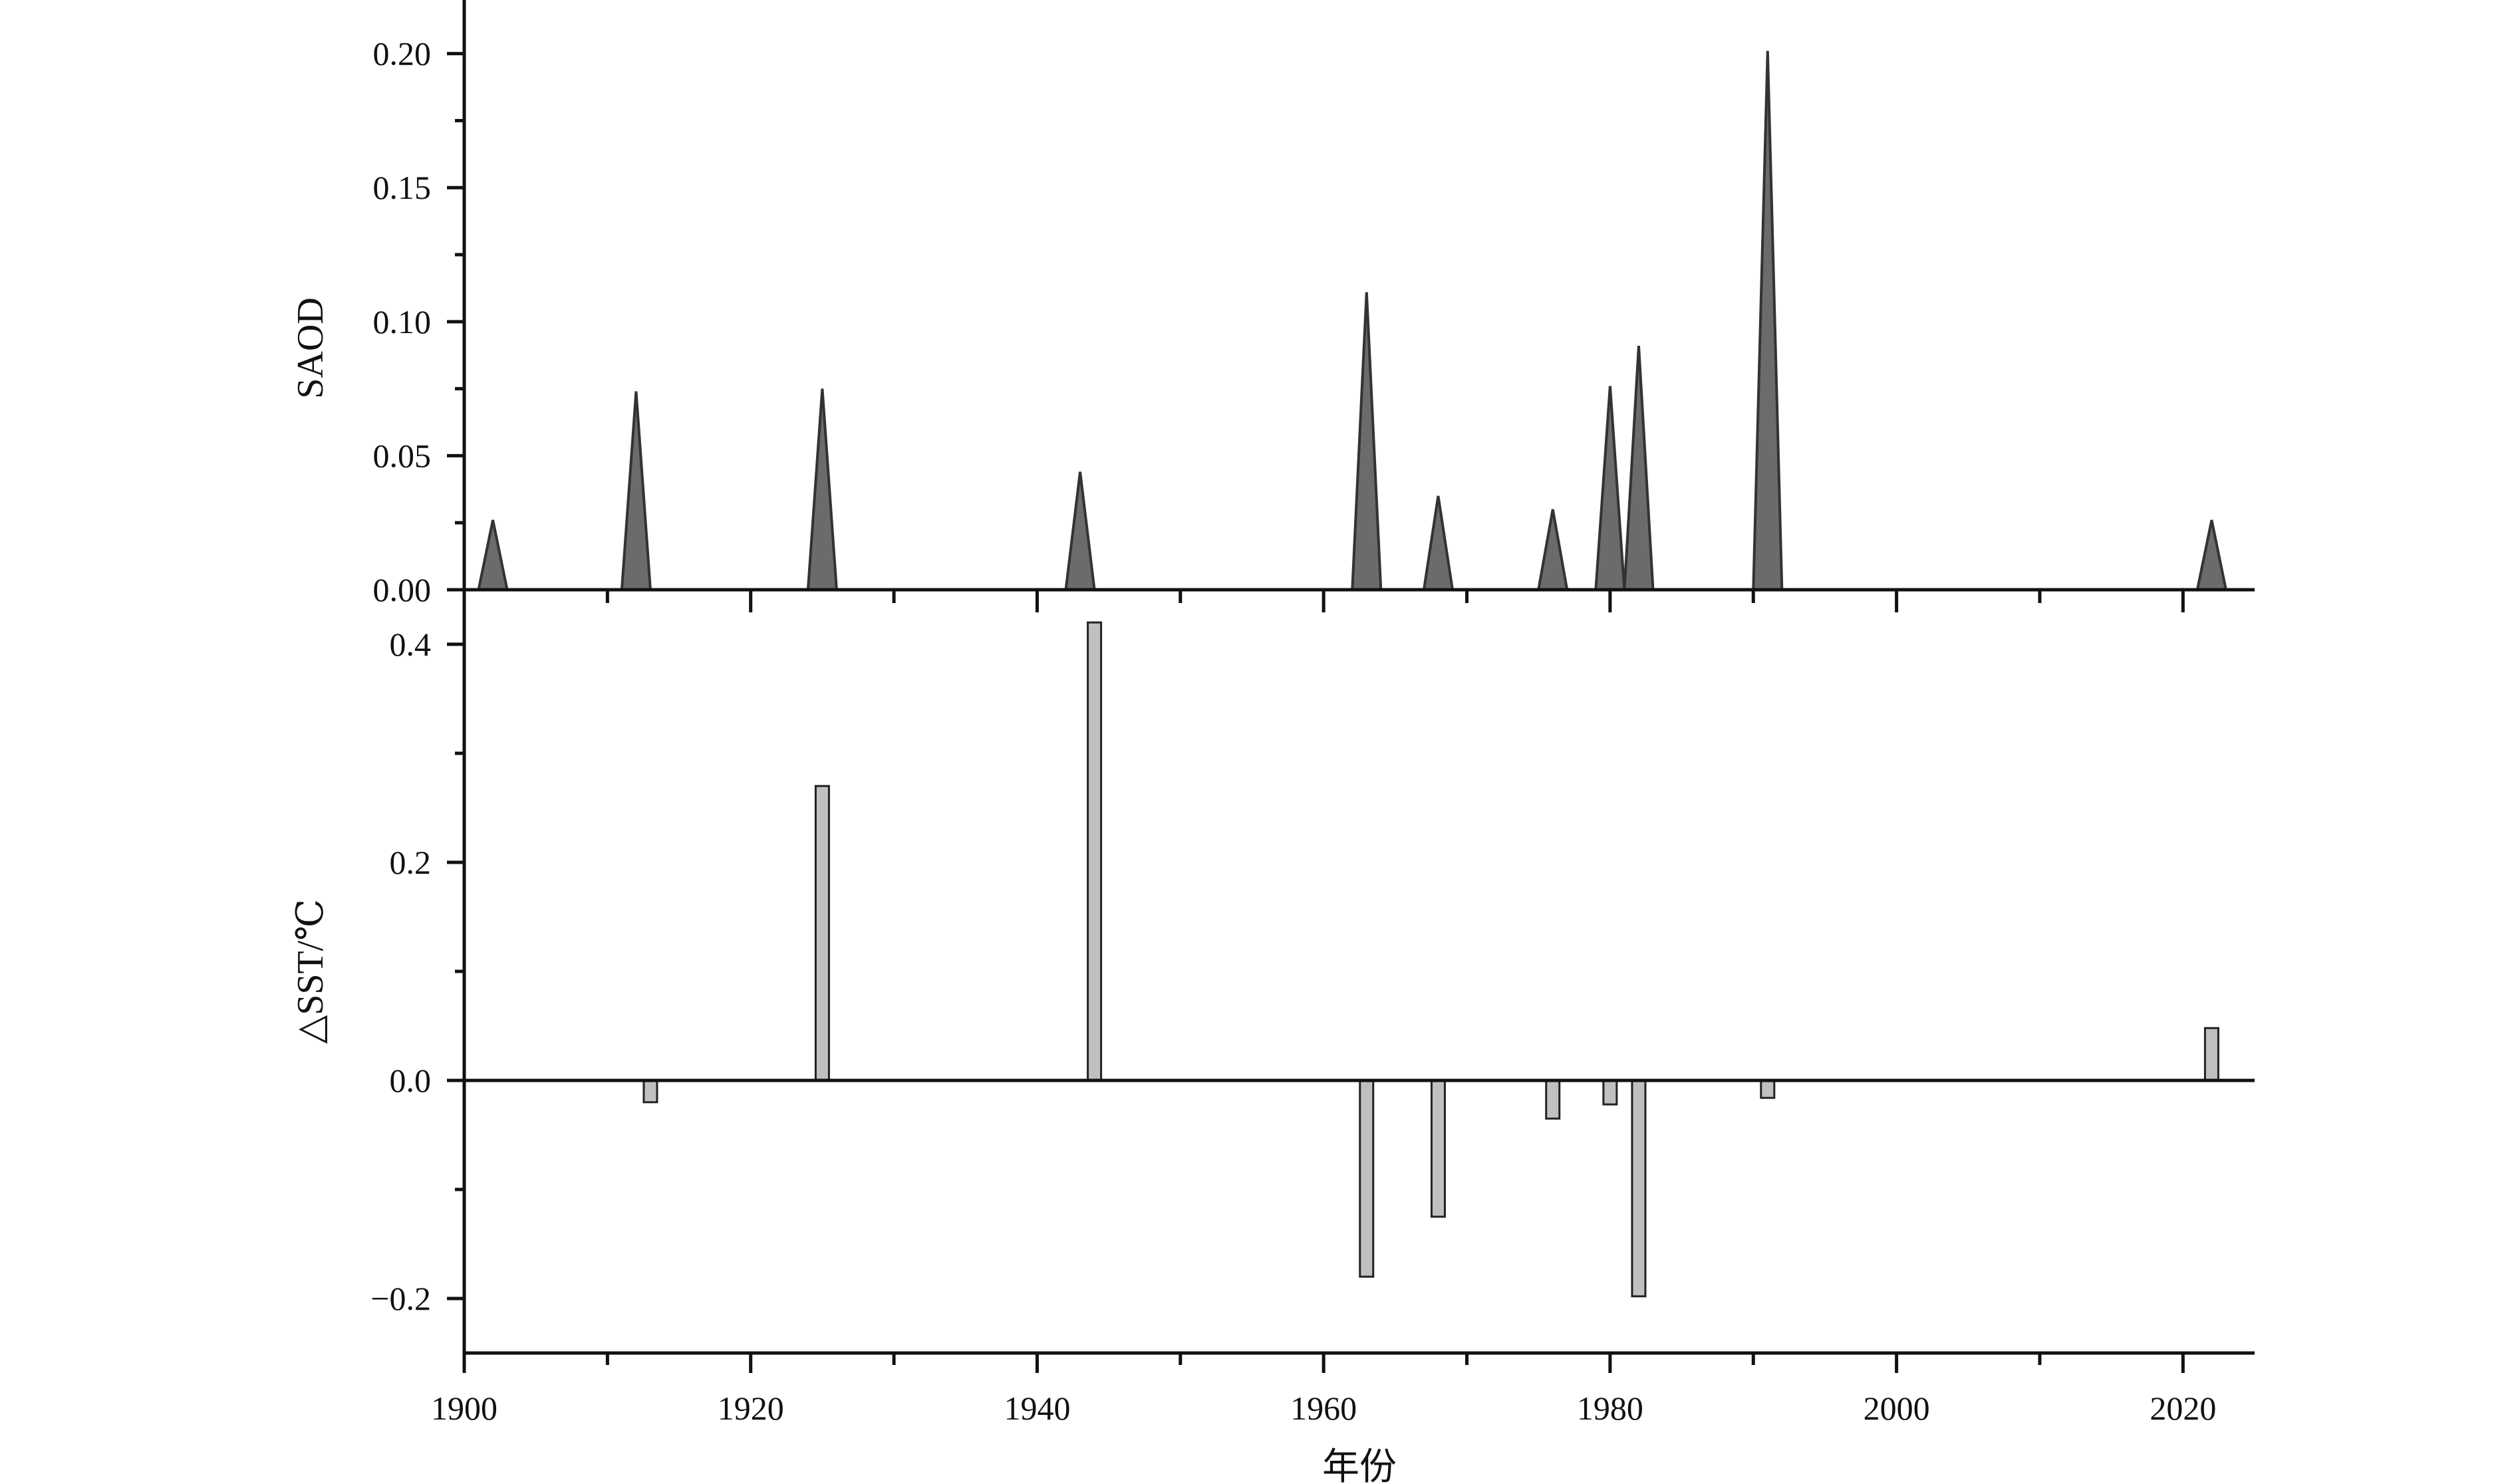 The width and height of the screenshot is (2514, 1484). I want to click on year-x-tick-label: 1920, so click(751, 1408).